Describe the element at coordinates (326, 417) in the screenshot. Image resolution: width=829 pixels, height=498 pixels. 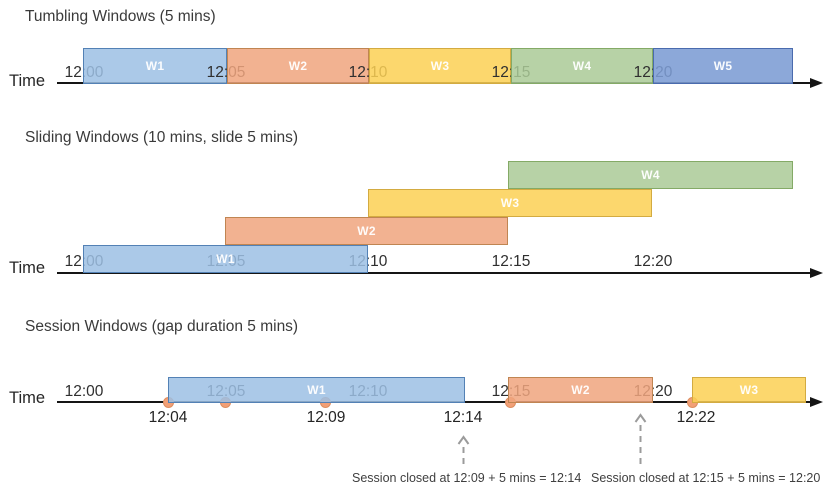
I see `event-time-label: 12:09` at that location.